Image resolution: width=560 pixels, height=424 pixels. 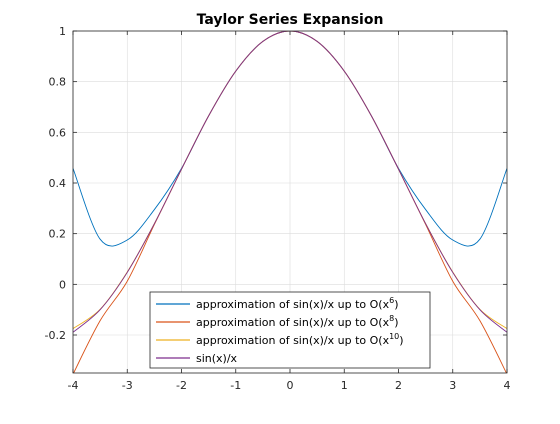 What do you see at coordinates (62, 284) in the screenshot?
I see `y-tick-label: 0` at bounding box center [62, 284].